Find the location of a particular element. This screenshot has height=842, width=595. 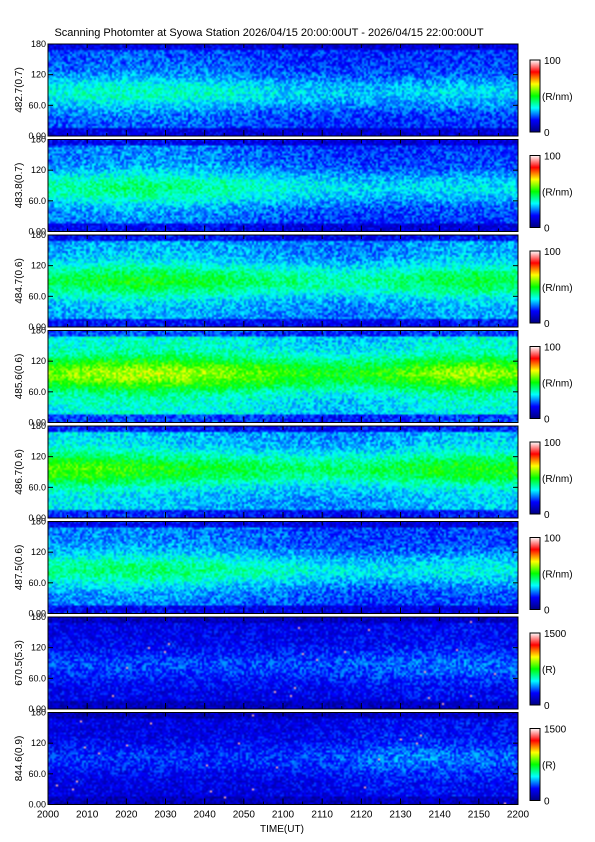

panel-3: 0.00 60.0 120 180 485.6(0.6) 100 (R/nm) 0 is located at coordinates (293, 377).